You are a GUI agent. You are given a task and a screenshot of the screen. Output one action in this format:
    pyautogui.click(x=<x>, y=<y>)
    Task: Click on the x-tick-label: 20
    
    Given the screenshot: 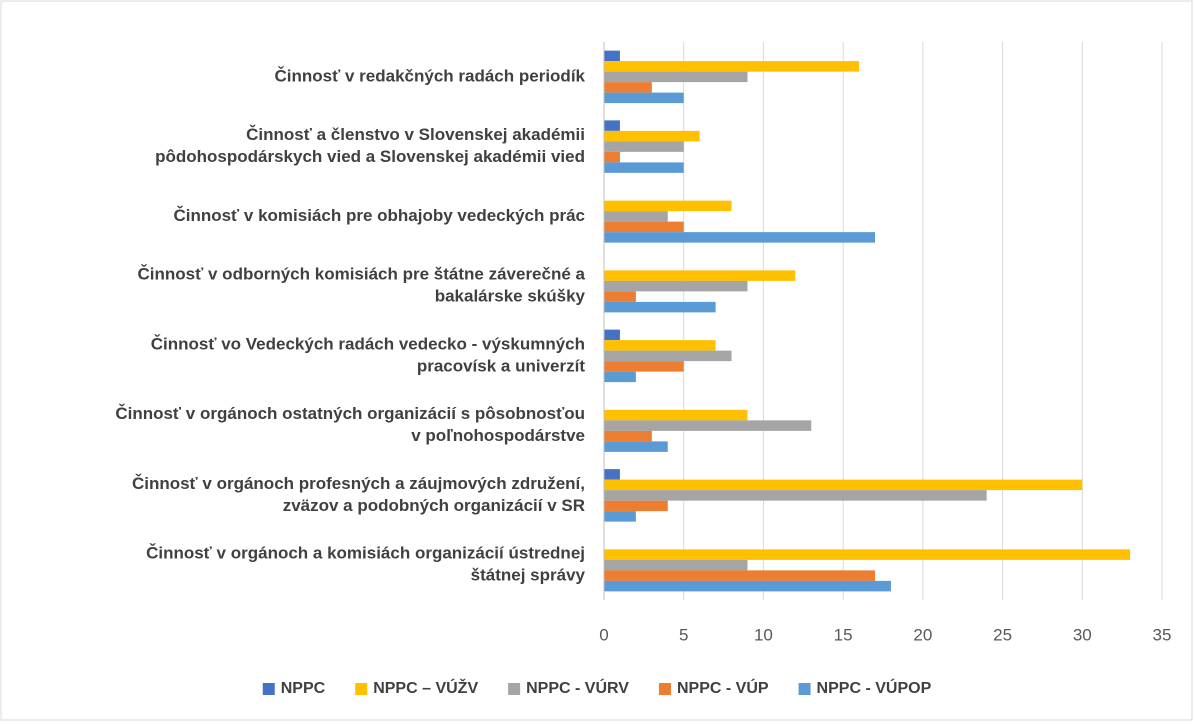 What is the action you would take?
    pyautogui.click(x=922, y=634)
    